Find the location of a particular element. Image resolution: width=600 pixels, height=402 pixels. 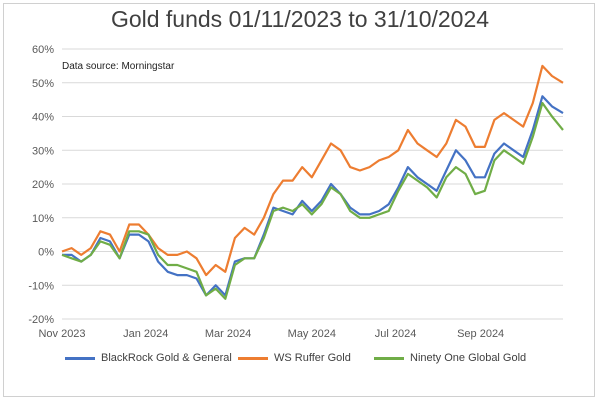

chart-title: Gold funds 01/11/2023 to 31/10/2024 is located at coordinates (300, 19).